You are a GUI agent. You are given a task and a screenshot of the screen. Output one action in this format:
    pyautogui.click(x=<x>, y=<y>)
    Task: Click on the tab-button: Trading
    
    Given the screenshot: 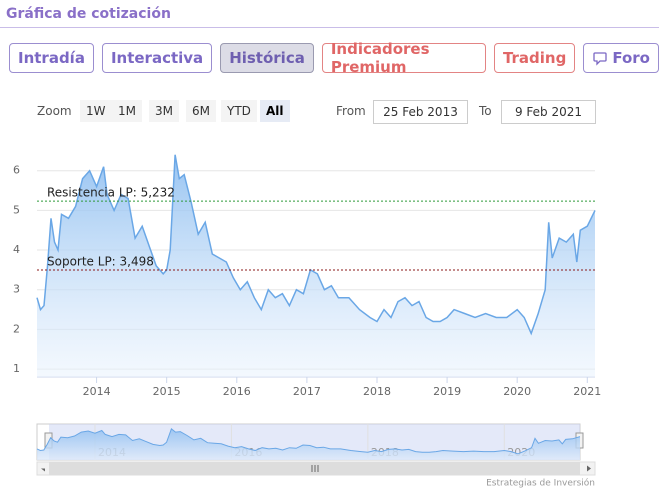 What is the action you would take?
    pyautogui.click(x=534, y=58)
    